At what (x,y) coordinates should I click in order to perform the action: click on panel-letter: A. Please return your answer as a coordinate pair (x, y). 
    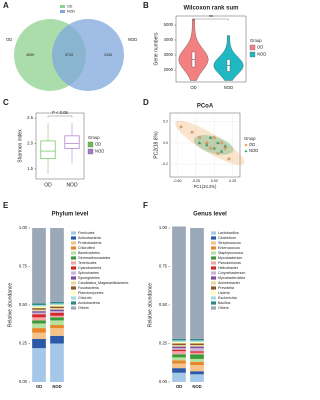
    Looking at the image, I should click on (6, 5).